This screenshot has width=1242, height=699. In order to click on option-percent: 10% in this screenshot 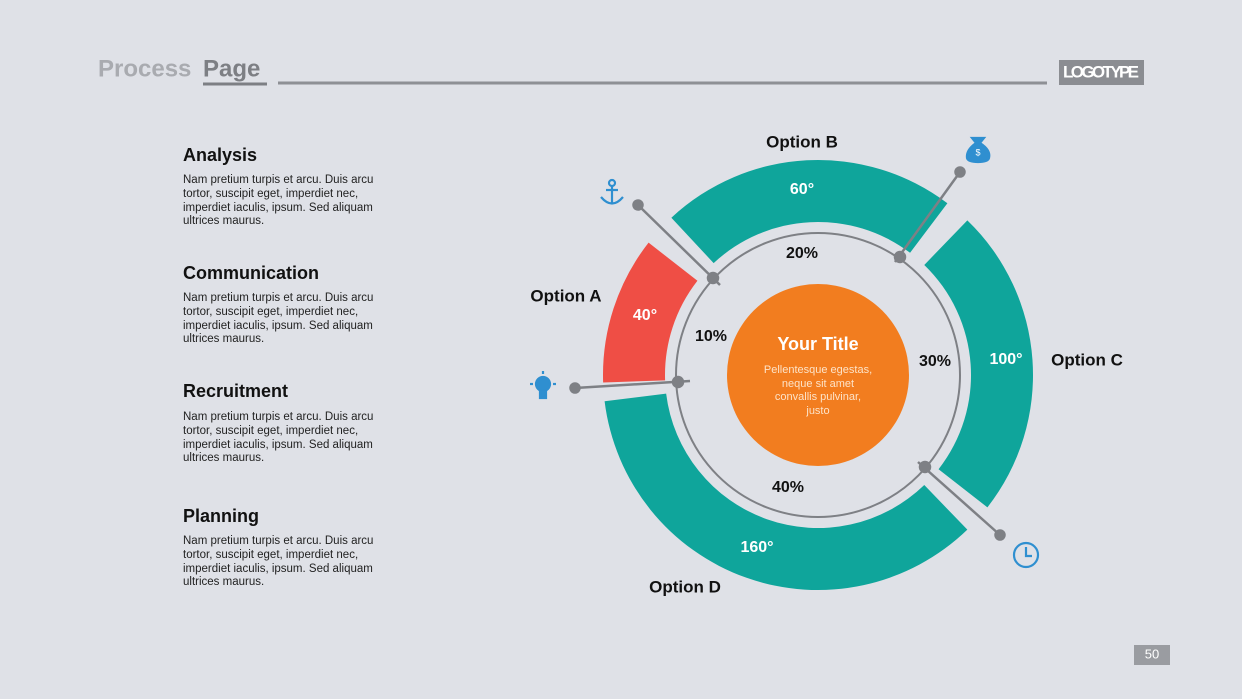, I will do `click(711, 336)`.